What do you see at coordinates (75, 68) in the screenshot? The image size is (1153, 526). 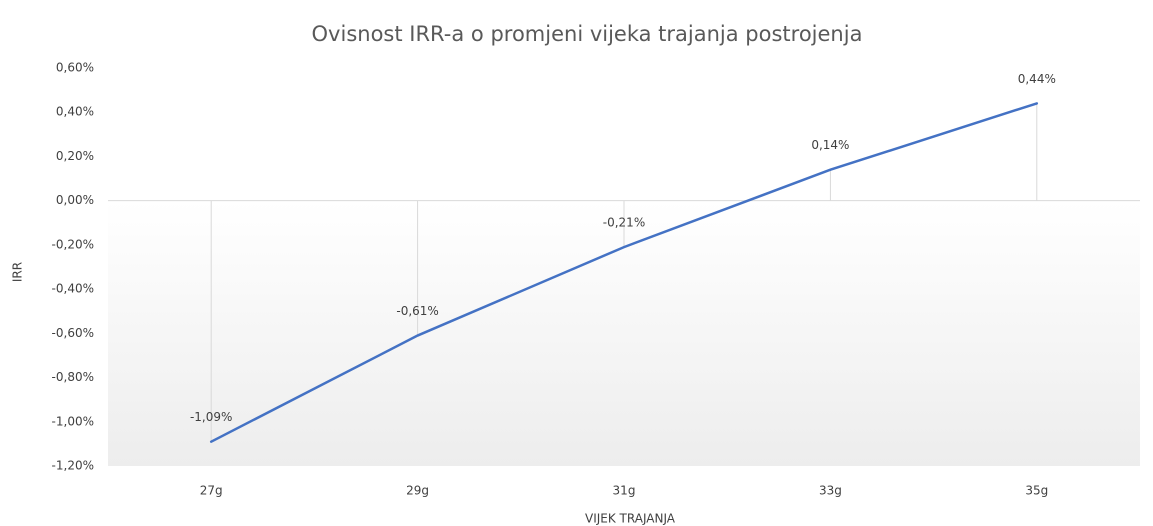 I see `y-tick-label: 0,60%` at bounding box center [75, 68].